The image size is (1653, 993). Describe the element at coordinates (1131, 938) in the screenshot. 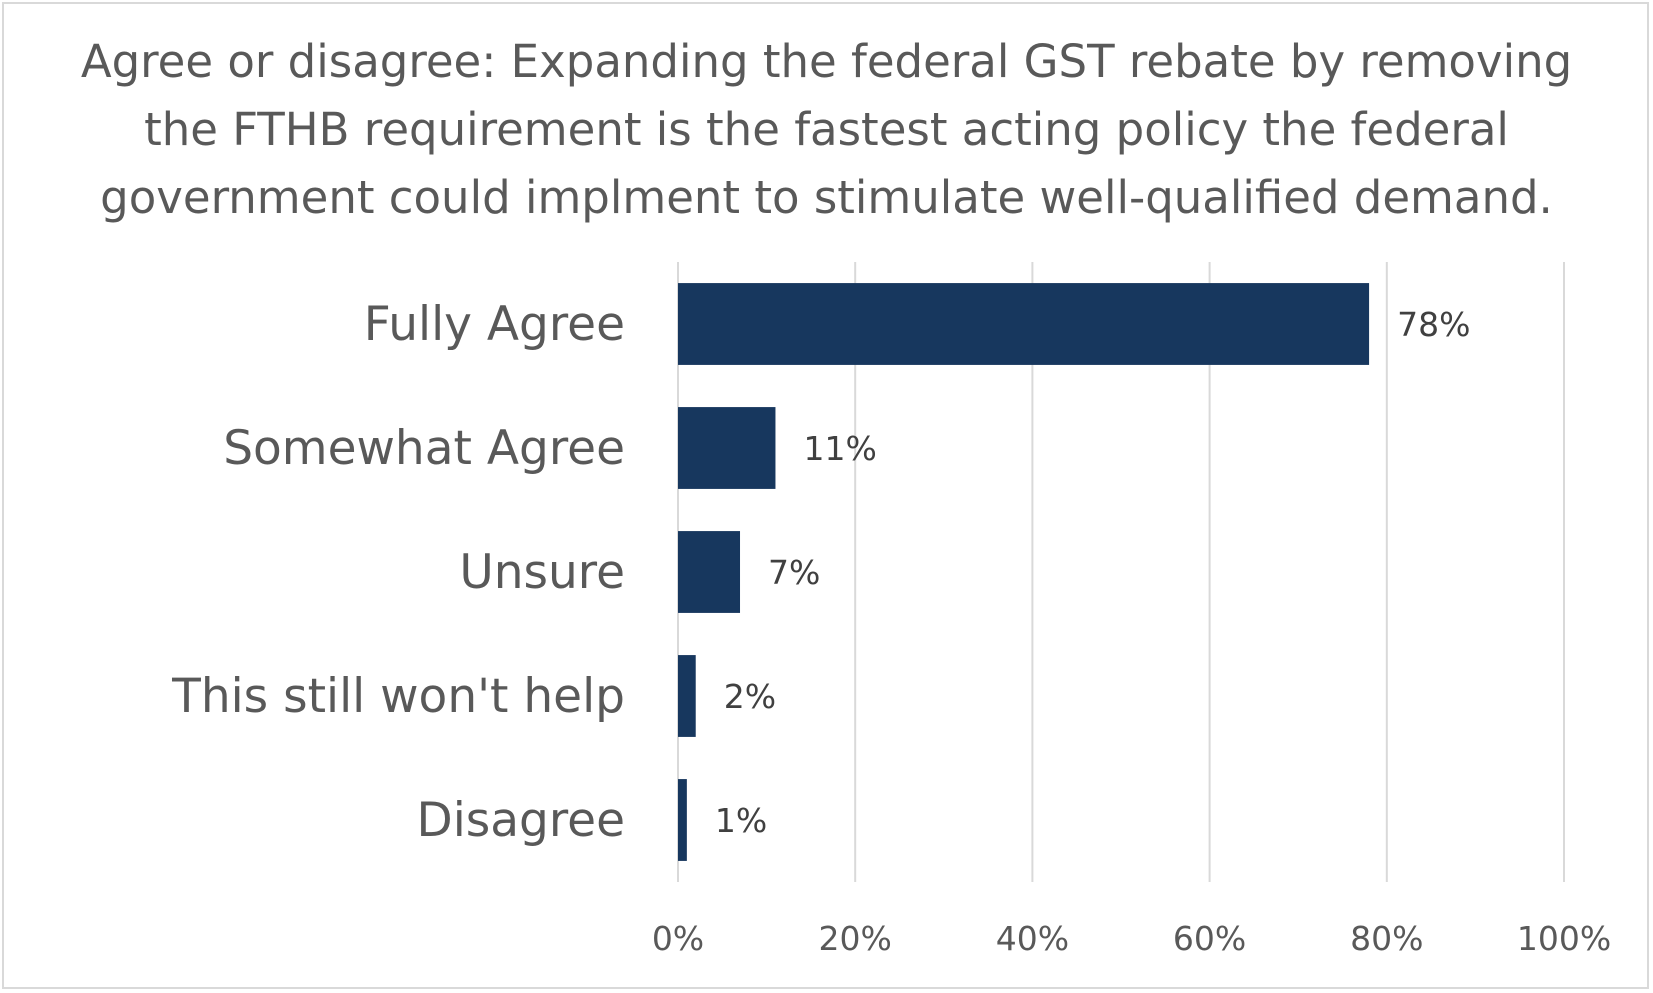

I see `x-axis-tick-labels: 0% 20% 40% 60% 80% 100%` at that location.